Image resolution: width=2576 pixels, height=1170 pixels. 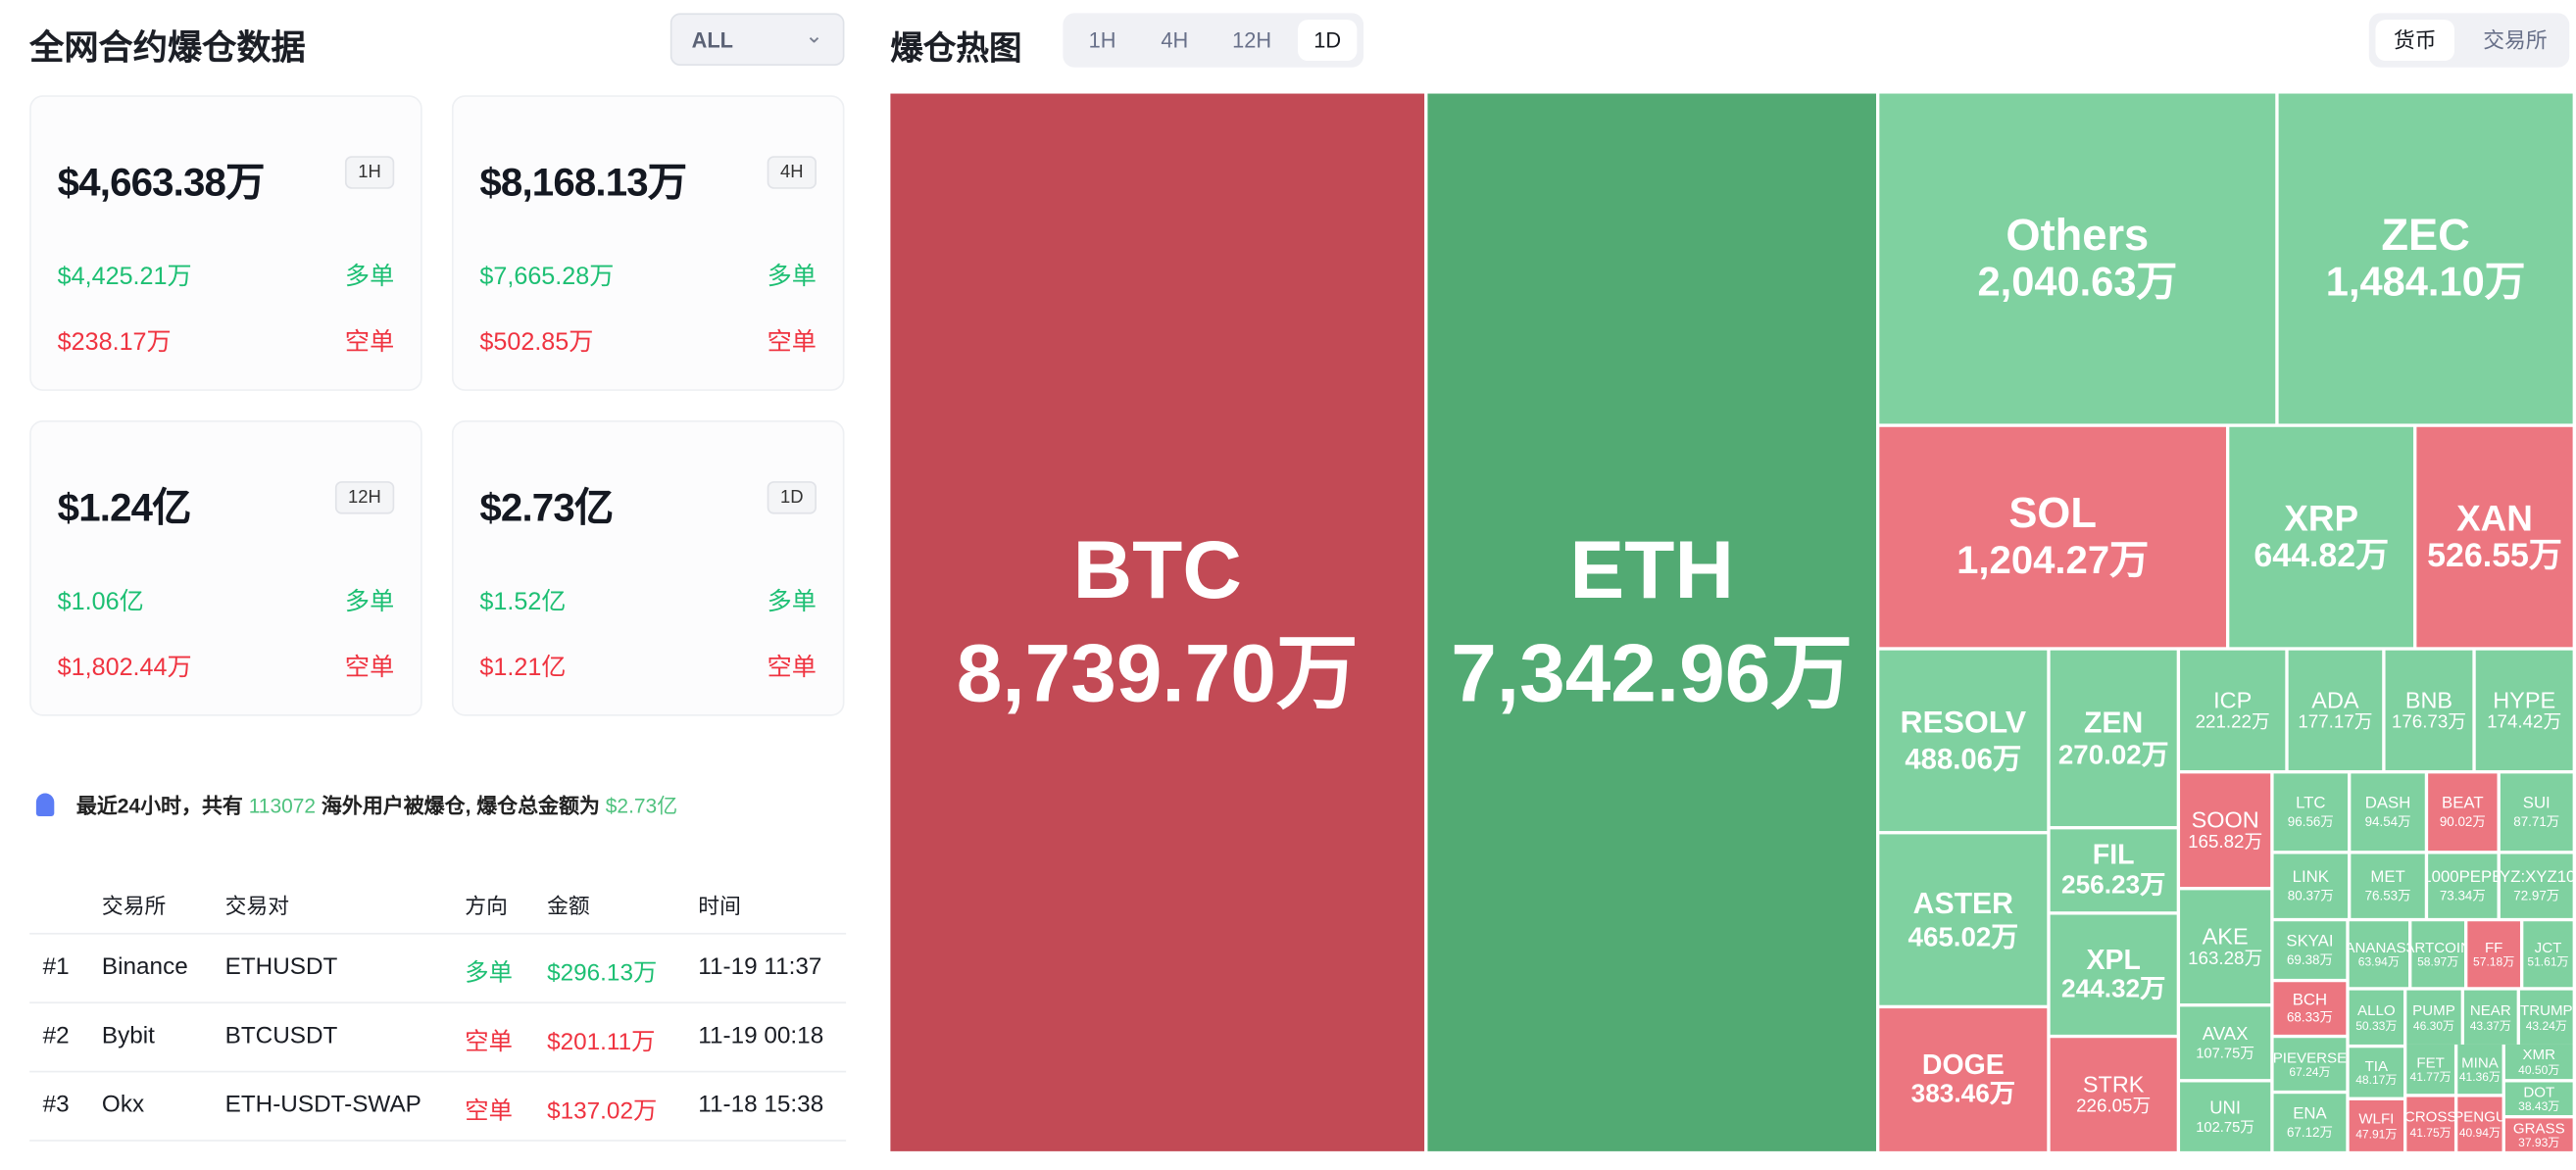 What do you see at coordinates (2538, 1099) in the screenshot?
I see `heatmap-cell-dot: DOT 38.43万` at bounding box center [2538, 1099].